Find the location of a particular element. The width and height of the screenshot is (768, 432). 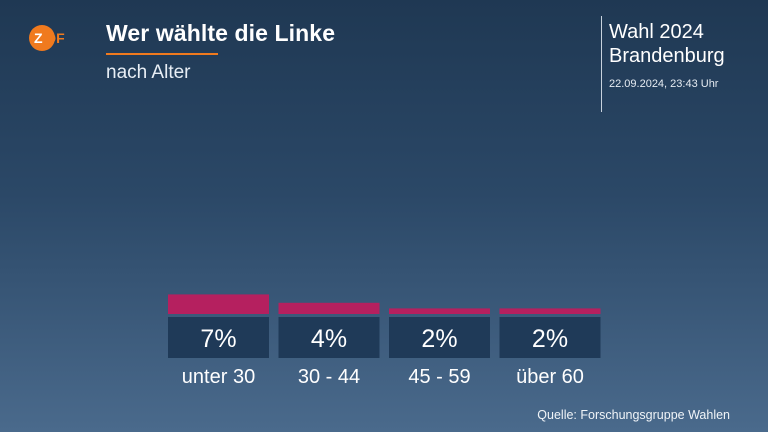

source-note: Quelle: Forschungsgruppe Wahlen is located at coordinates (633, 415).